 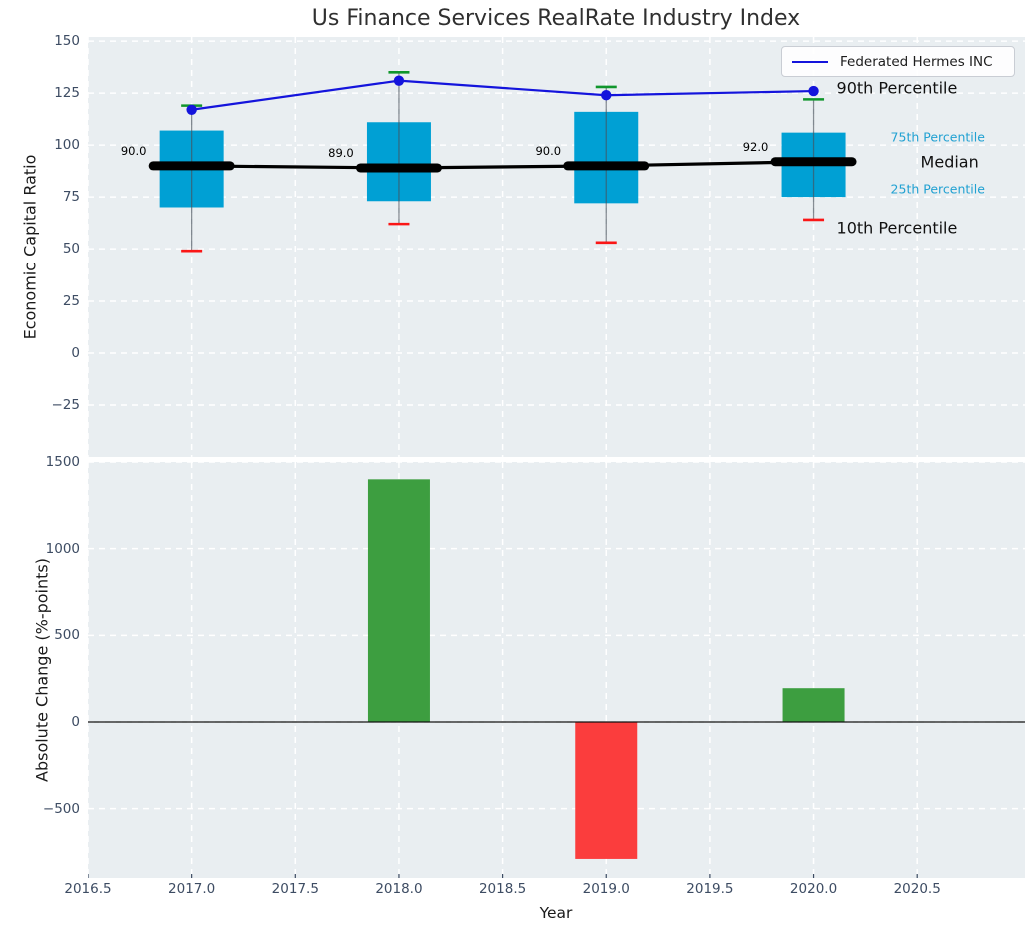 What do you see at coordinates (88, 889) in the screenshot?
I see `x-tick-2016.5: 2016.5` at bounding box center [88, 889].